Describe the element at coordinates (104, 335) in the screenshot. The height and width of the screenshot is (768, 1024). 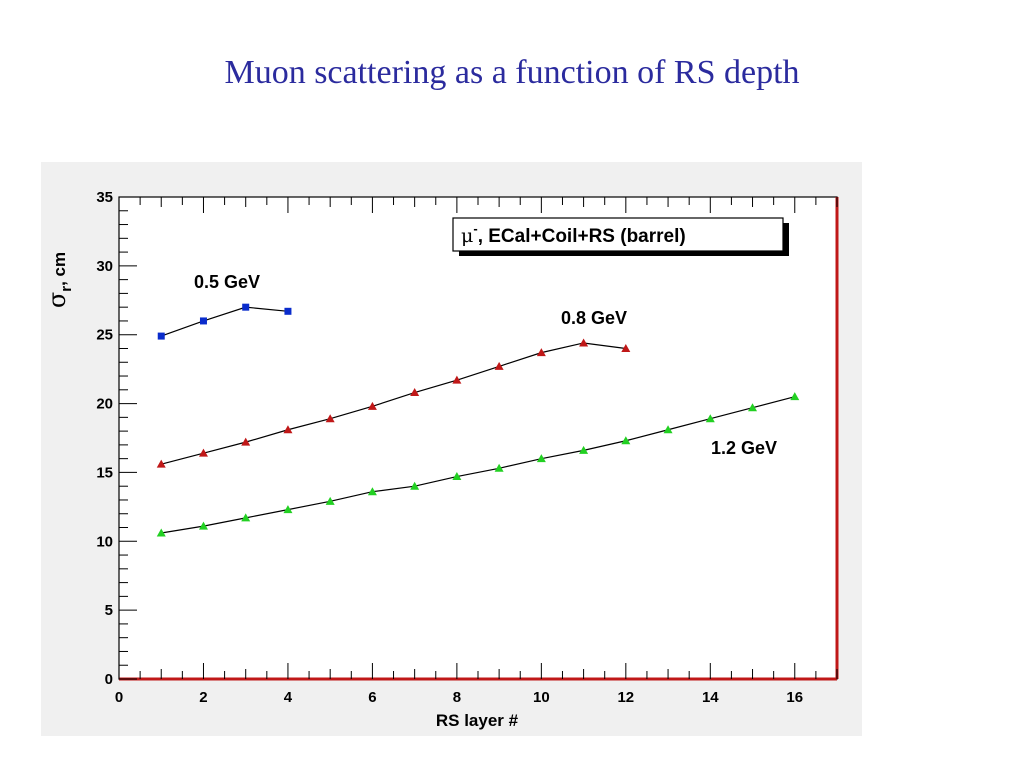
I see `y-tick-label: 25` at that location.